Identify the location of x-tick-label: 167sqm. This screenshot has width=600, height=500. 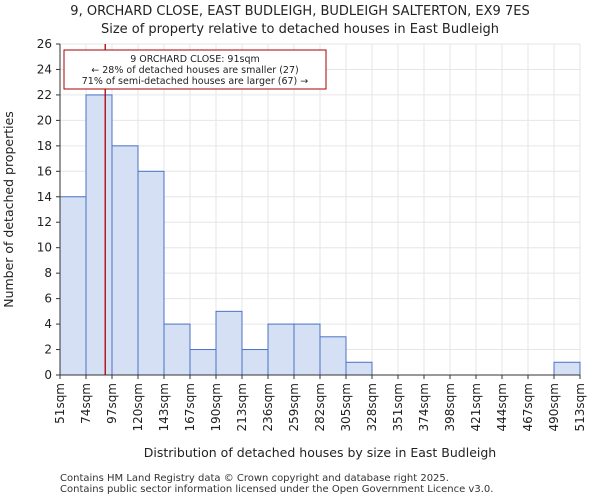
(190, 407).